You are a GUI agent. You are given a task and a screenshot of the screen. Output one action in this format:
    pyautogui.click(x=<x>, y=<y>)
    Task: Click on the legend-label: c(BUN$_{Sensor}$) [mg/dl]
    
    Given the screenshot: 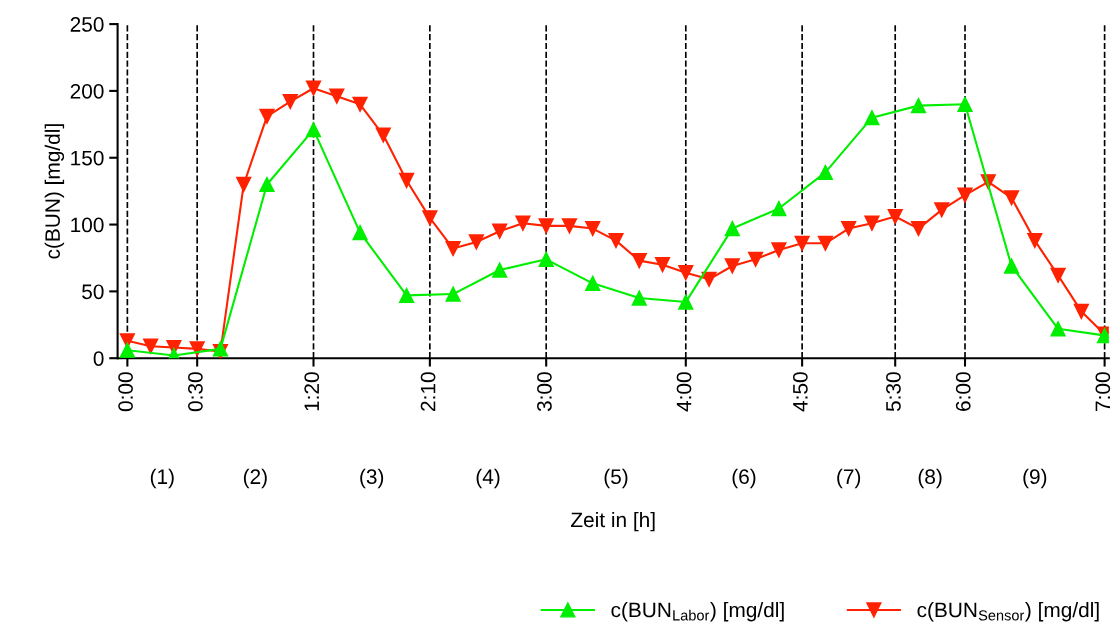 What is the action you would take?
    pyautogui.click(x=1008, y=612)
    